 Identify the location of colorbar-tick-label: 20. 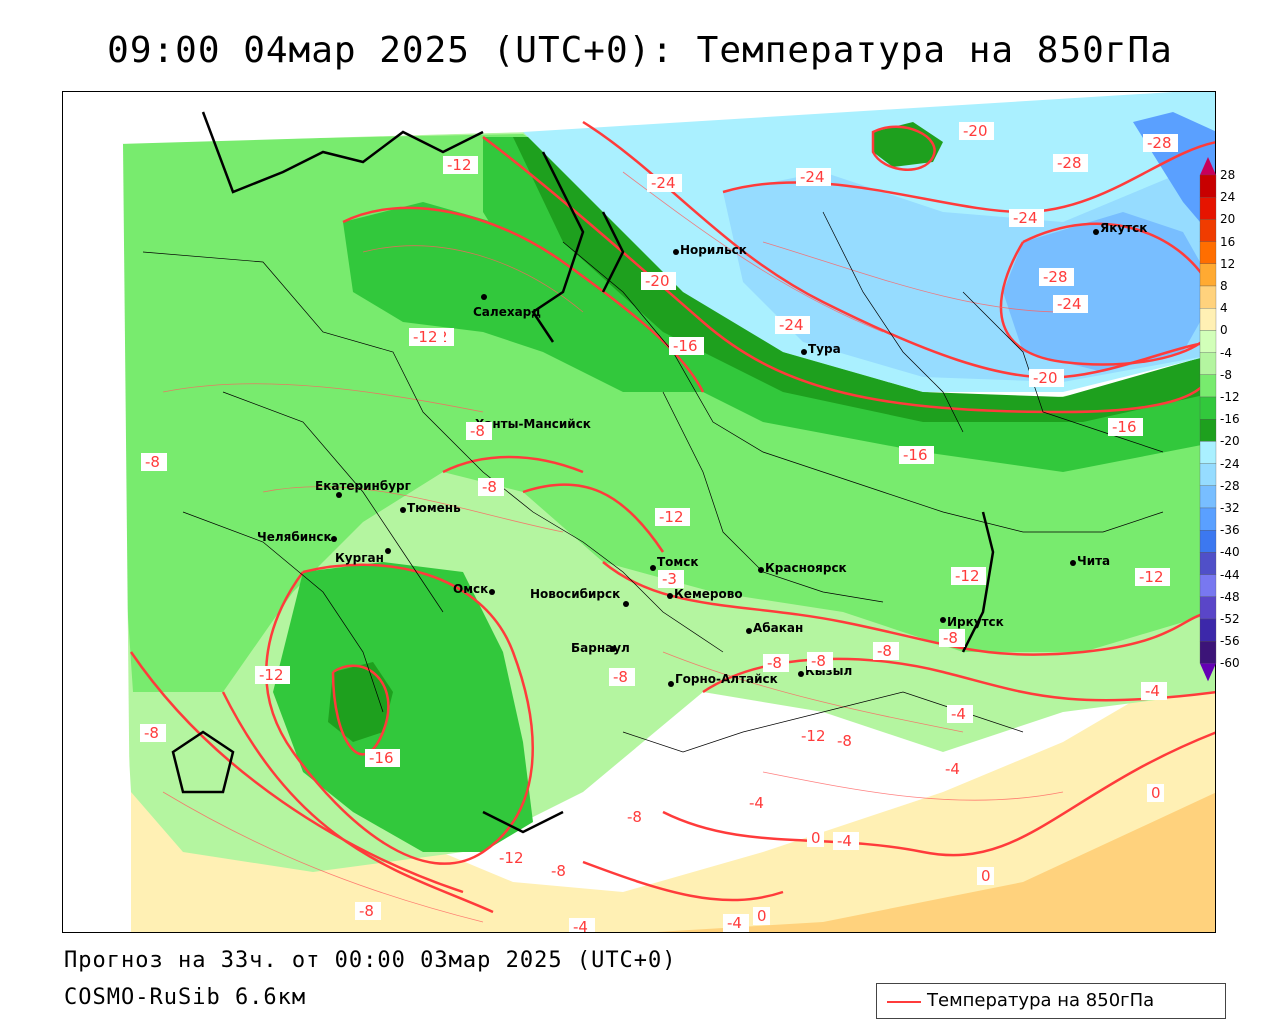
(1228, 219).